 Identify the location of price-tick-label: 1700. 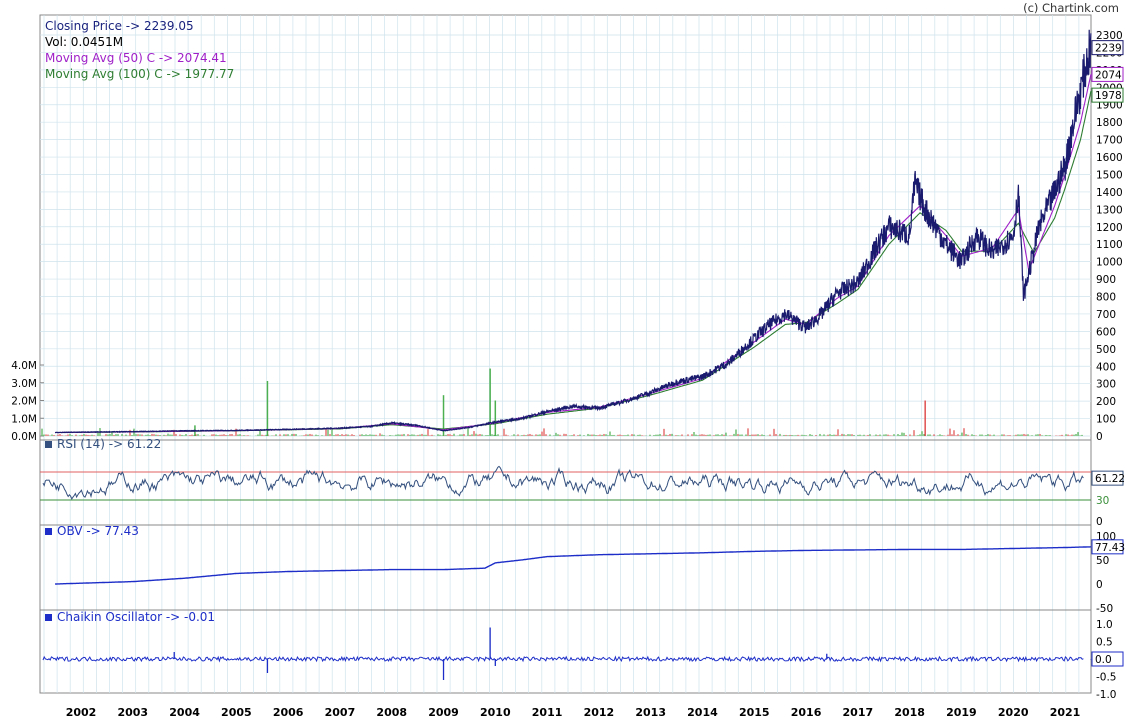
(1109, 141).